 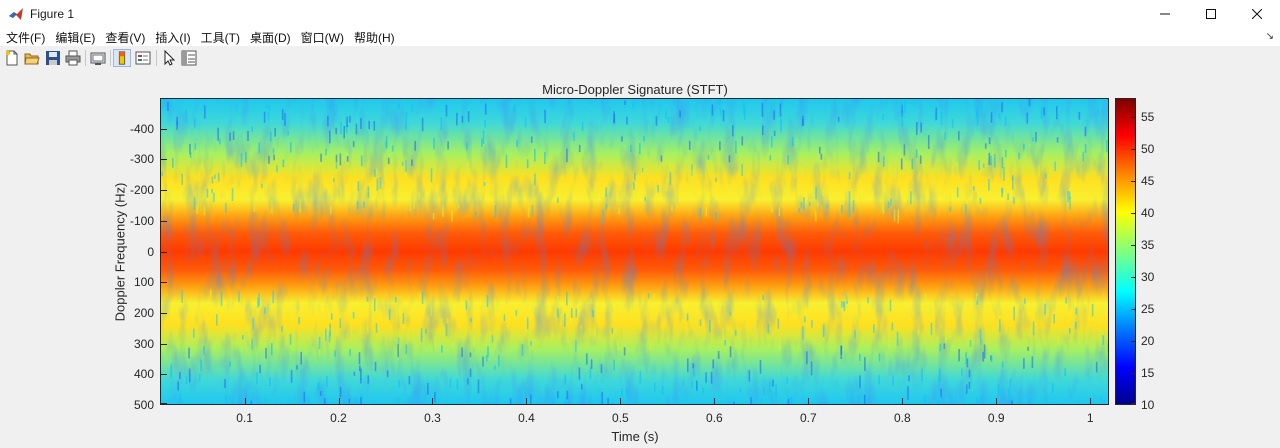 I want to click on colorbar-tick-label: 40, so click(x=1148, y=213).